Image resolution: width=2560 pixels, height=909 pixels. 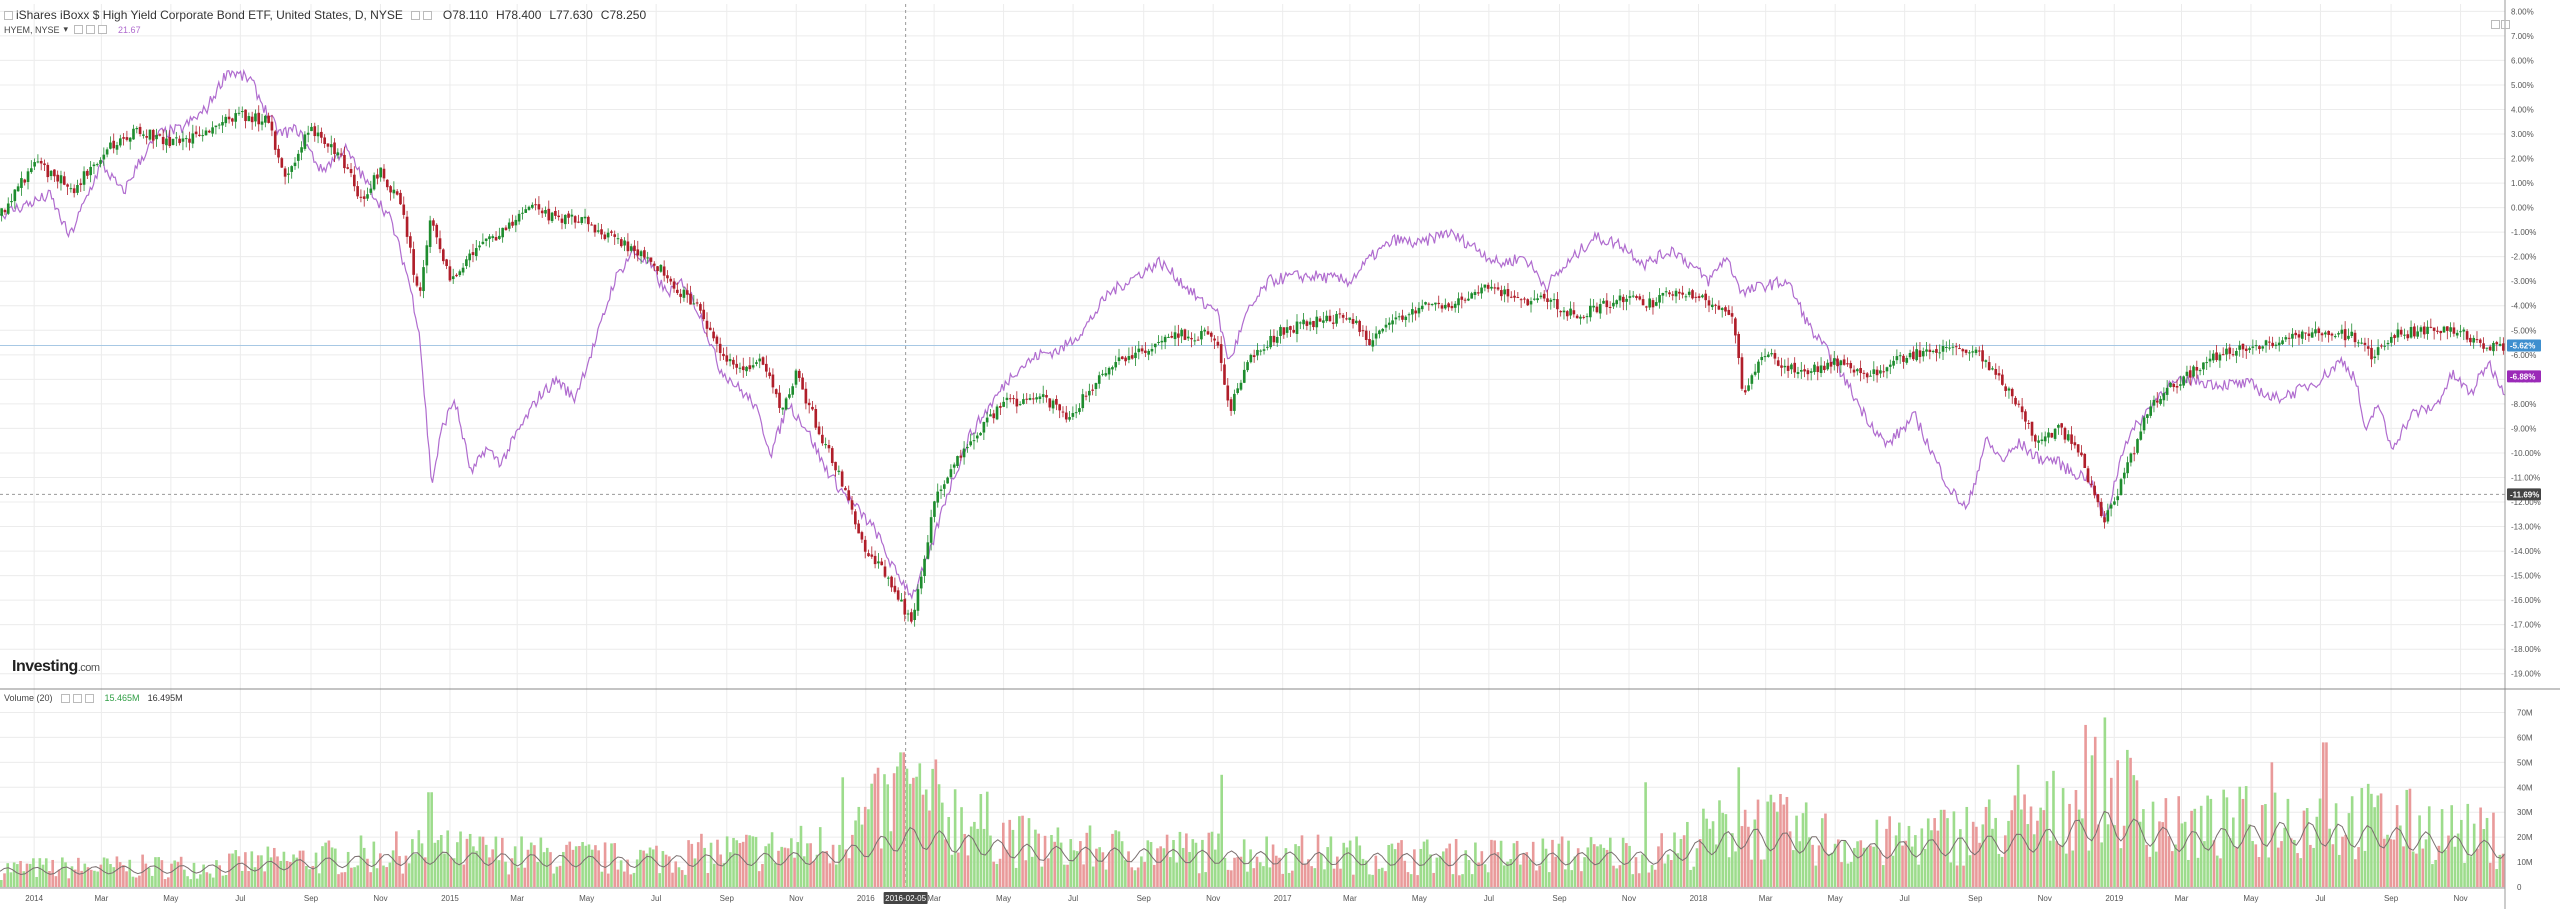 I want to click on dropdown-icon: ▾, so click(x=66, y=29).